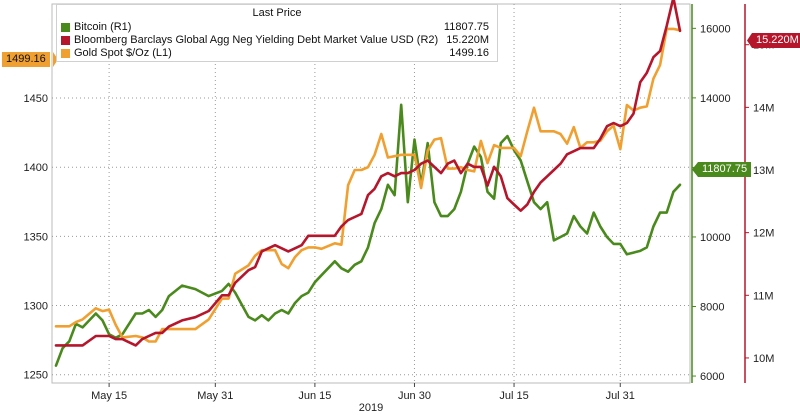 The image size is (800, 415). Describe the element at coordinates (215, 396) in the screenshot. I see `x-tick-label: May 31` at that location.